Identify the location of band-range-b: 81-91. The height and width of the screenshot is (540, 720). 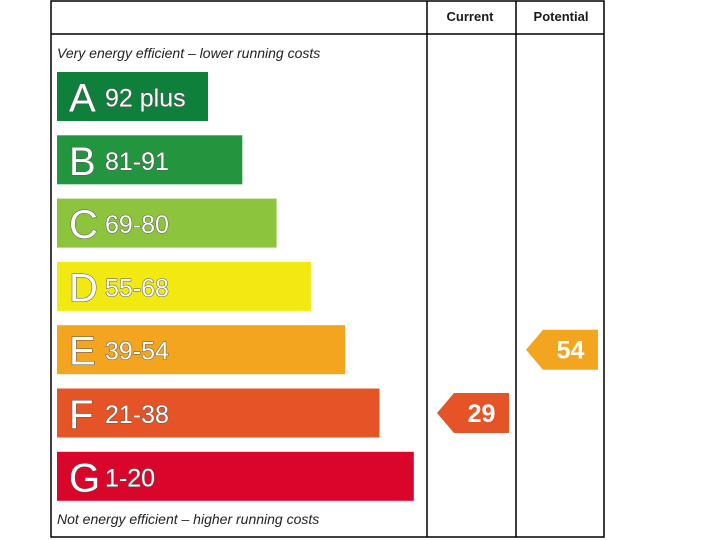
(137, 162).